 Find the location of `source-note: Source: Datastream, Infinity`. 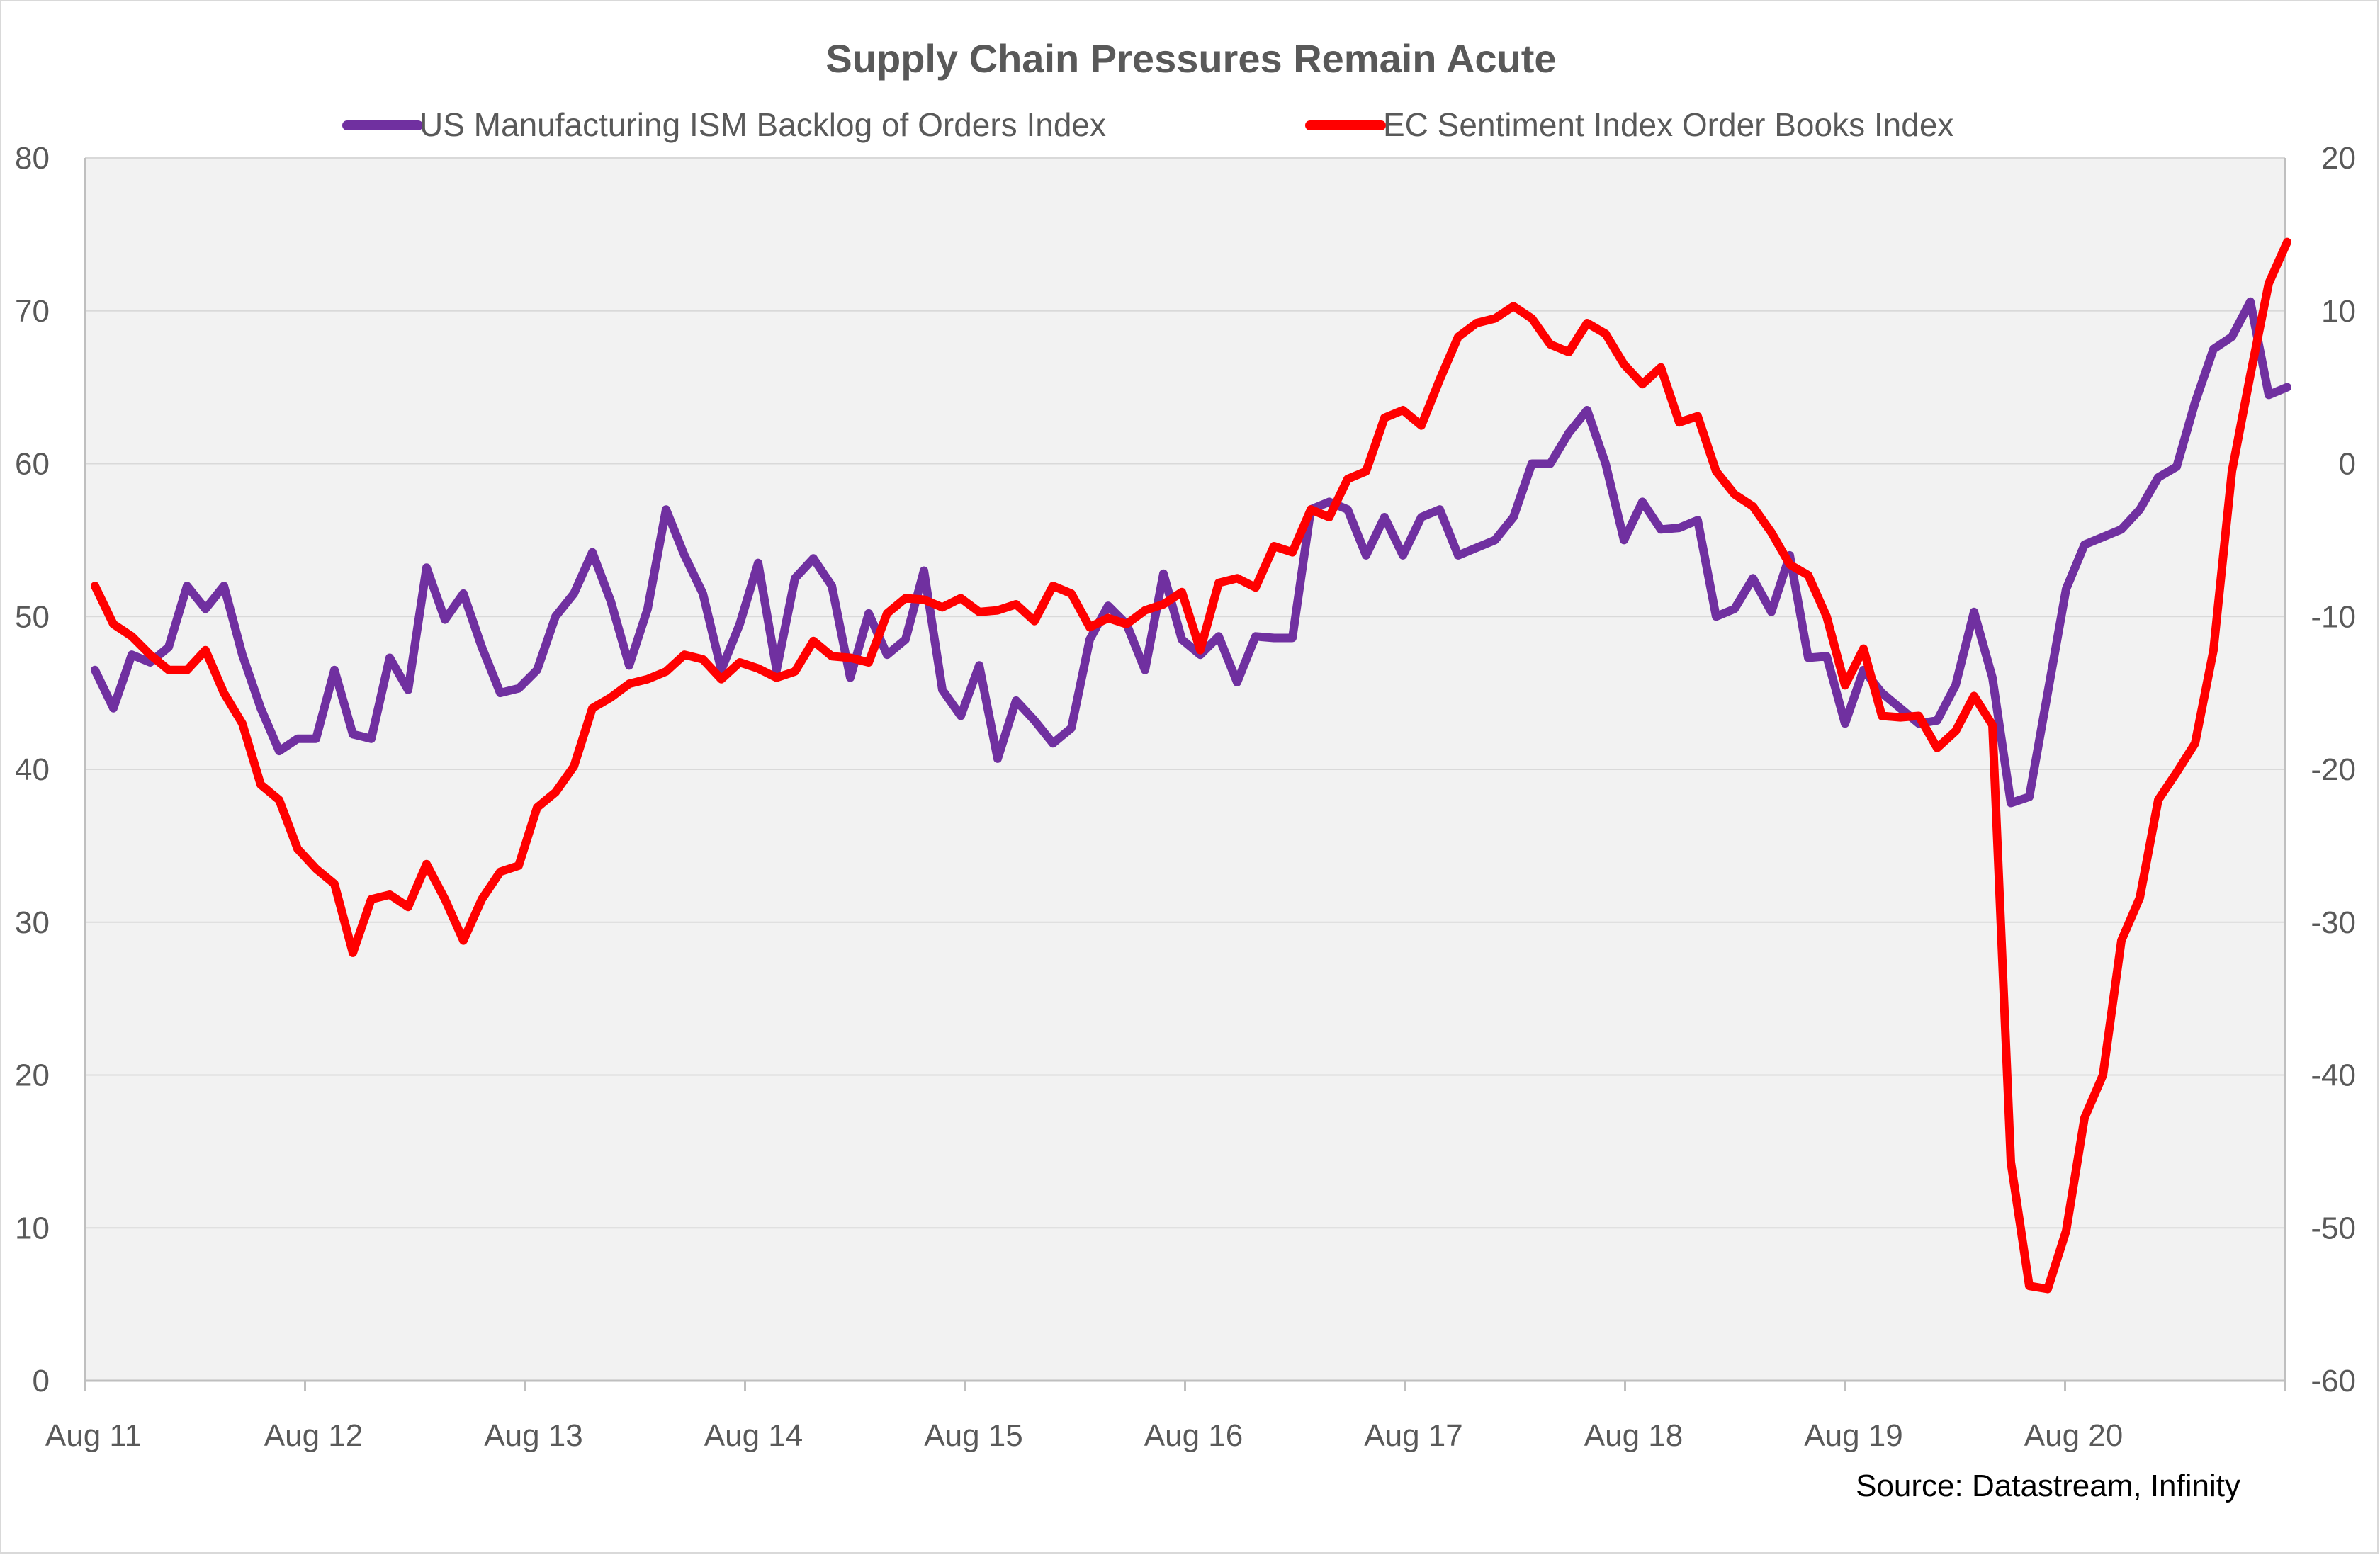

source-note: Source: Datastream, Infinity is located at coordinates (2048, 1486).